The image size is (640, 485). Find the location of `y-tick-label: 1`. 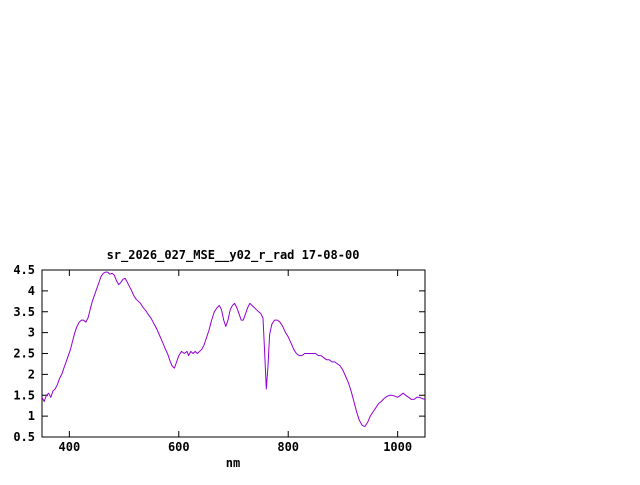

y-tick-label: 1 is located at coordinates (31, 416).